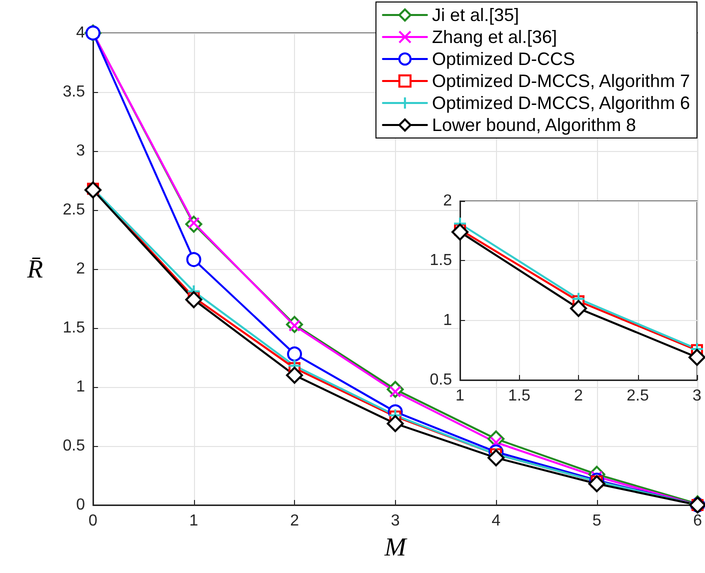 Image resolution: width=705 pixels, height=573 pixels. Describe the element at coordinates (496, 521) in the screenshot. I see `x-tick-label: 4` at that location.